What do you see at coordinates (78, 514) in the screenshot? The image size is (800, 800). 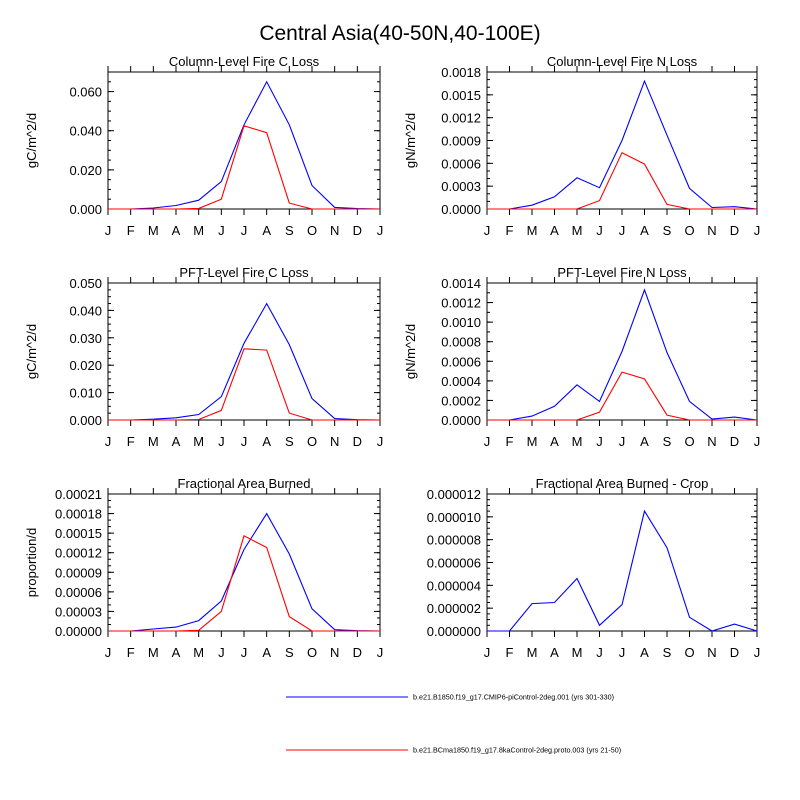 I see `y-tick-label: 0.00018` at bounding box center [78, 514].